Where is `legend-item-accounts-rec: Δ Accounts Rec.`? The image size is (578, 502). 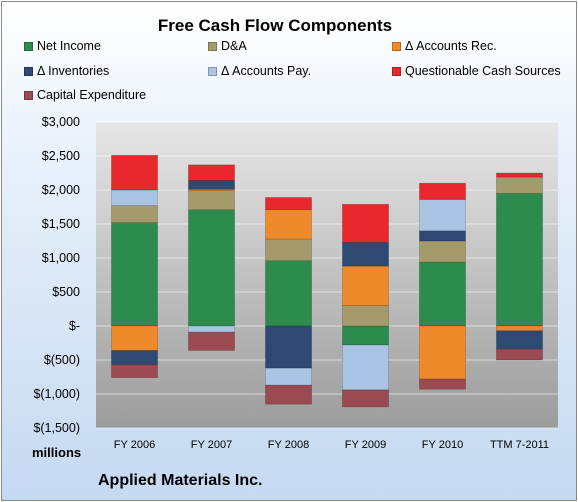
legend-item-accounts-rec: Δ Accounts Rec. is located at coordinates (444, 46).